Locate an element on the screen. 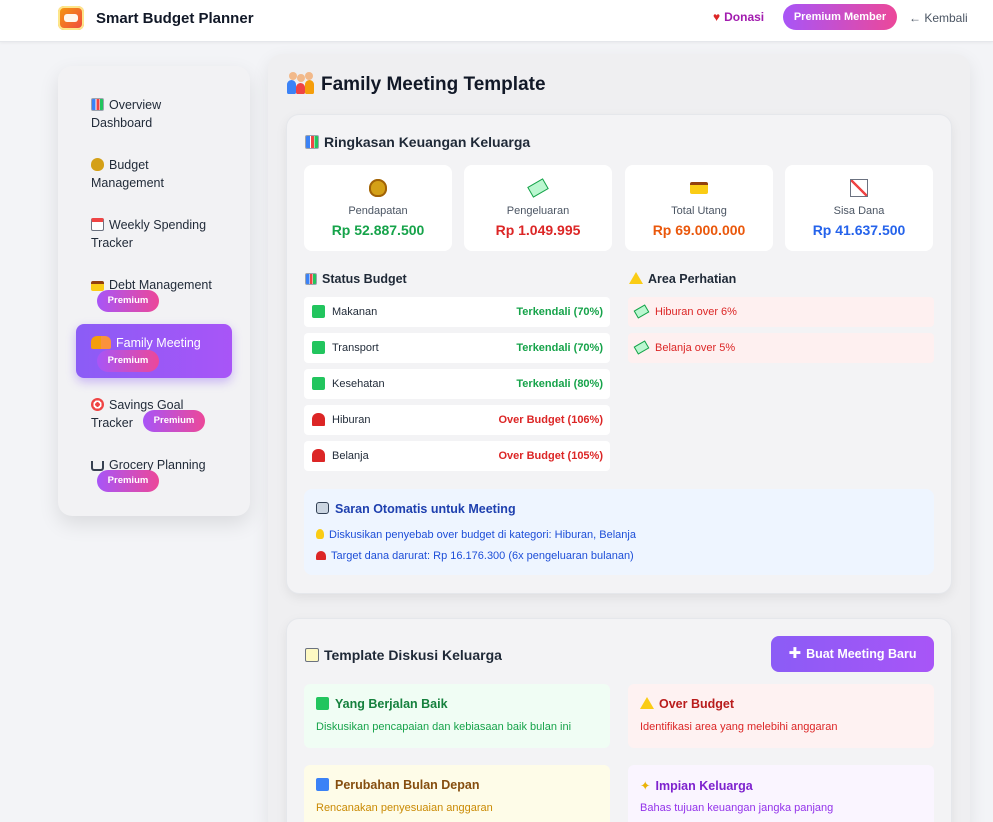 The image size is (993, 822). sidebar-item-grocery: Grocery Planning Premium is located at coordinates (154, 473).